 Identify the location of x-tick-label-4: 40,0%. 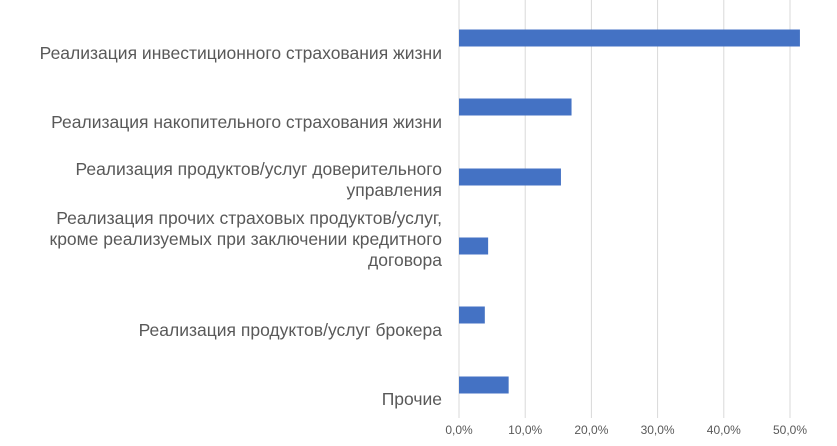
(724, 430).